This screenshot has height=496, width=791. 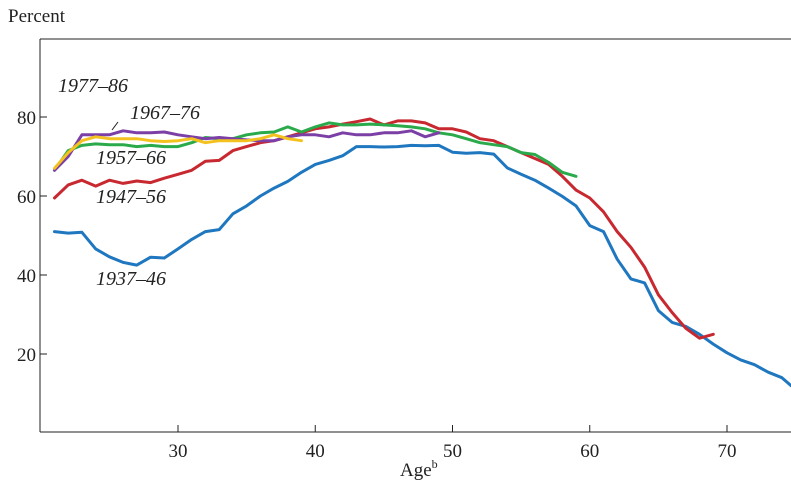 What do you see at coordinates (131, 158) in the screenshot?
I see `series-label-1957-66: 1957–66` at bounding box center [131, 158].